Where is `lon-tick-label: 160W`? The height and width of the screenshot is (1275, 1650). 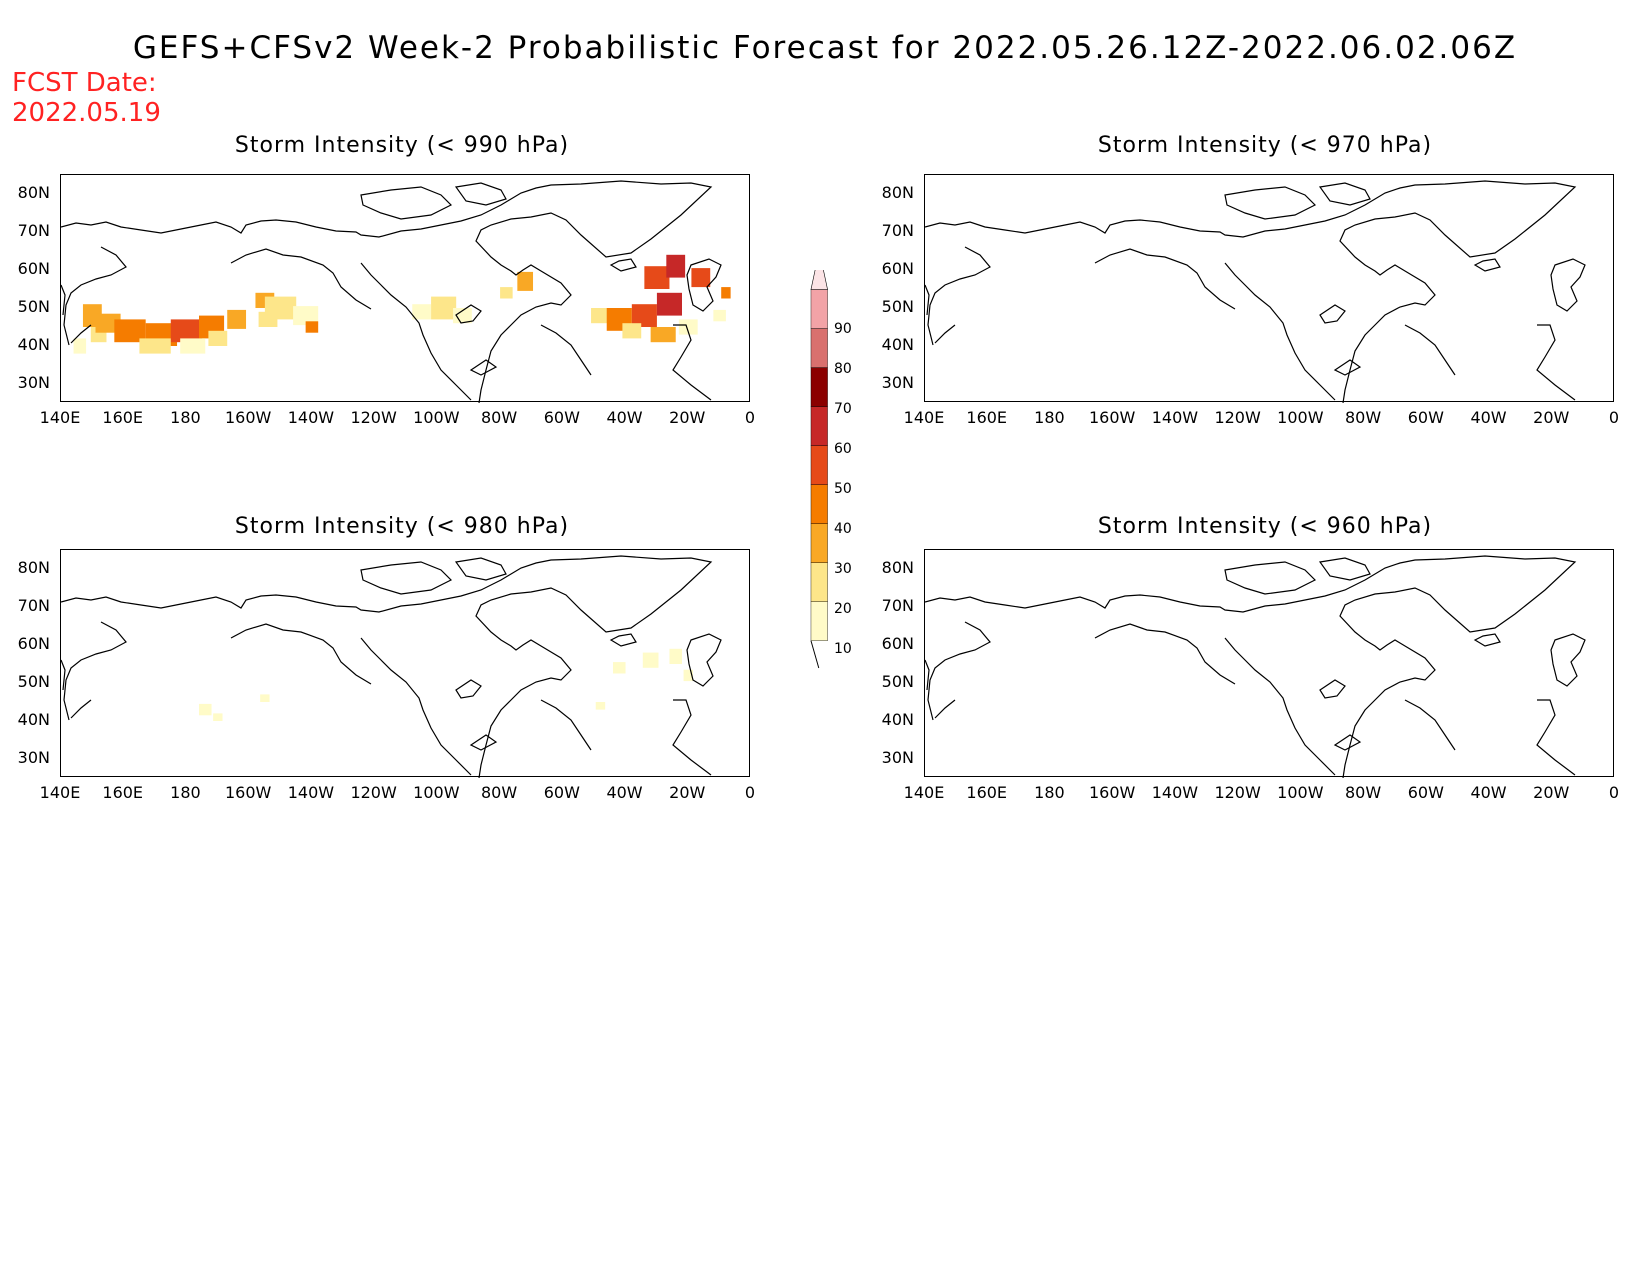
lon-tick-label: 160W is located at coordinates (1112, 417).